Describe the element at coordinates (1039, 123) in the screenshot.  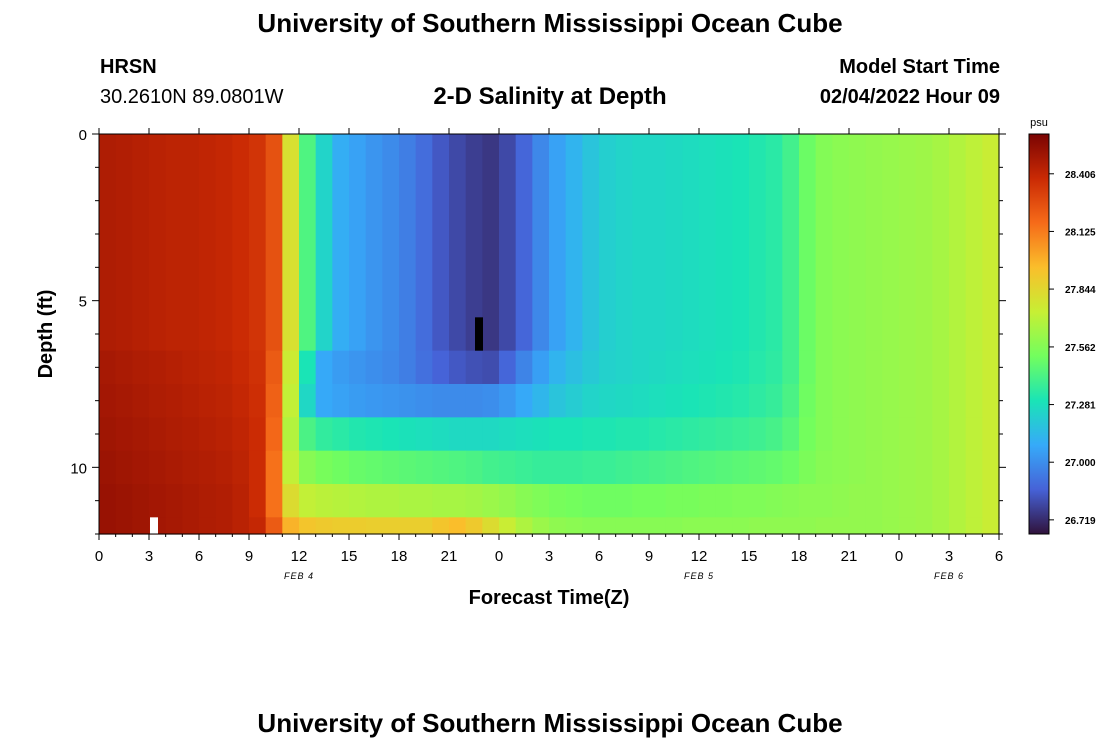
I see `colorbar-unit: psu` at that location.